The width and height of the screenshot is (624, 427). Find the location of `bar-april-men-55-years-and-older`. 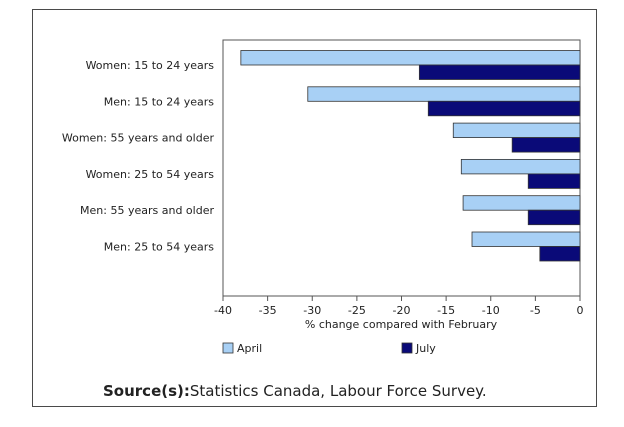

bar-april-men-55-years-and-older is located at coordinates (521, 203).